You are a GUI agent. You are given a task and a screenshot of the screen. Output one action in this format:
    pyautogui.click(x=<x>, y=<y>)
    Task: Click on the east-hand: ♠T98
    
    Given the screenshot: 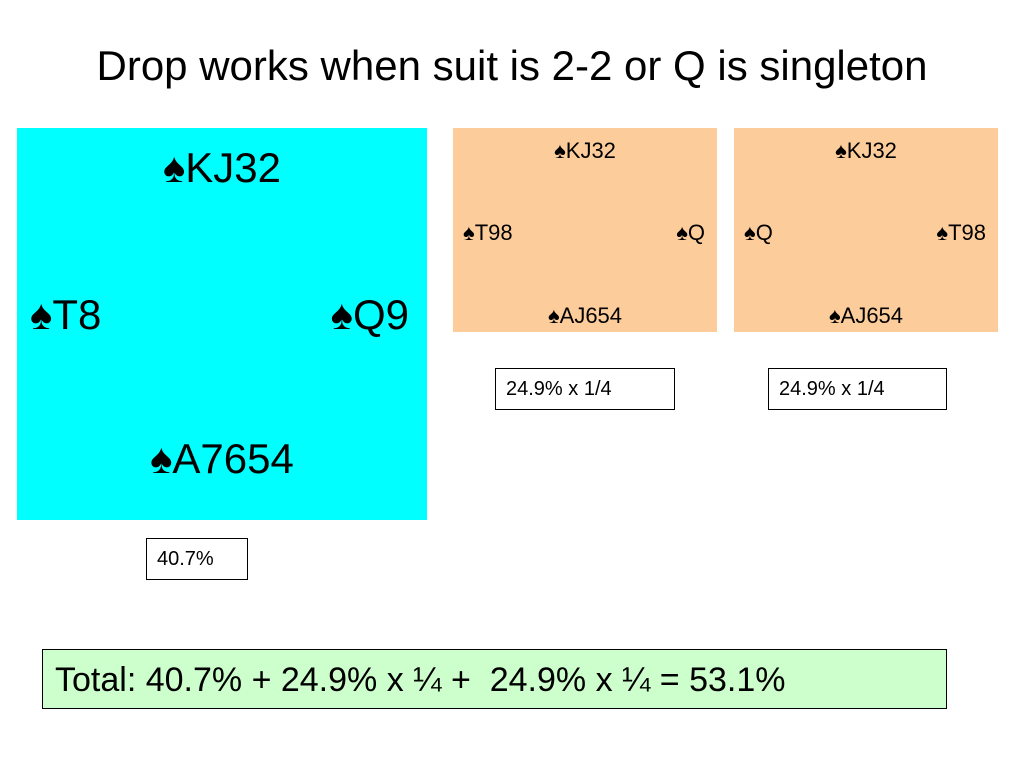 What is the action you would take?
    pyautogui.click(x=961, y=233)
    